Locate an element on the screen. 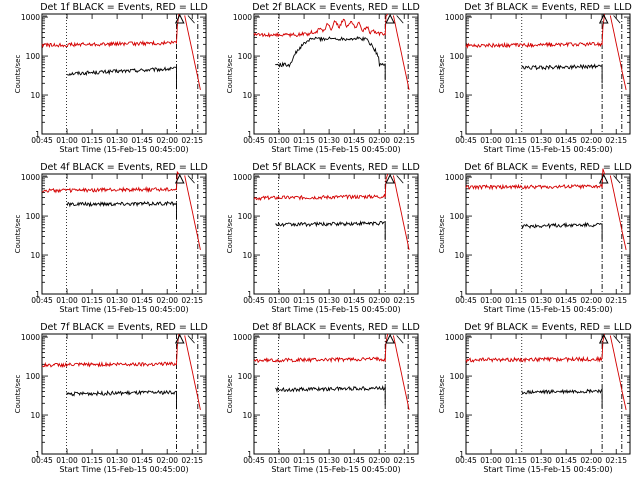 This screenshot has height=480, width=640. plot-title: Det 2f BLACK = Events, RED = LLD is located at coordinates (336, 7).